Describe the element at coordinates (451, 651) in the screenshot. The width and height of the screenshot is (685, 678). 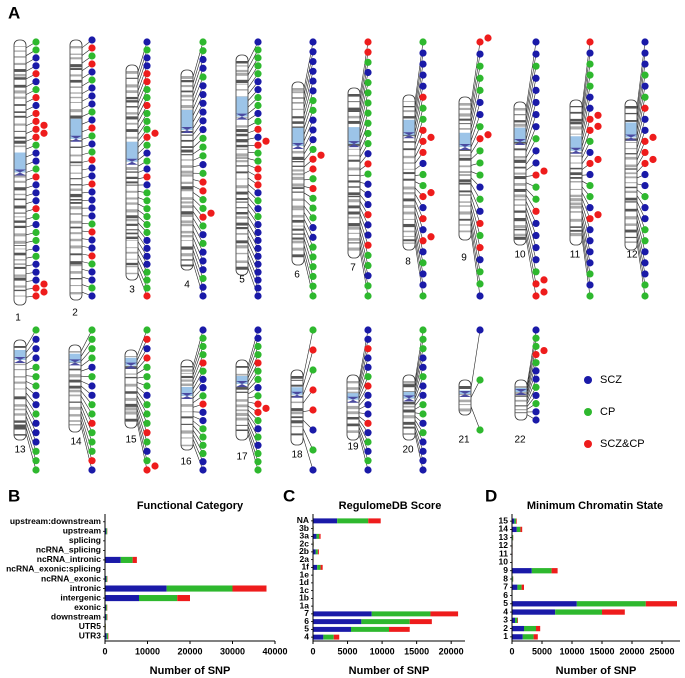
I see `x-tick-label: 20000` at that location.